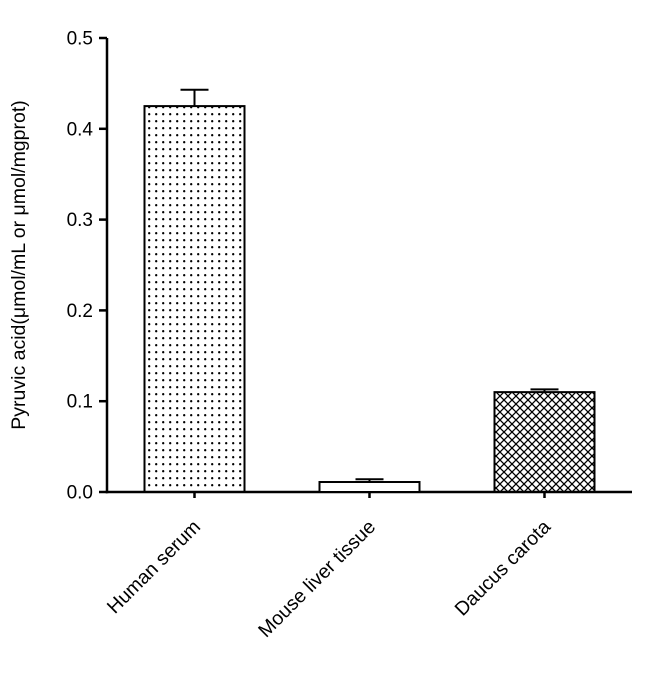  What do you see at coordinates (19, 264) in the screenshot?
I see `y-axis-label: Pyruvic acid(μmol/mL or μmol/mgprot)` at bounding box center [19, 264].